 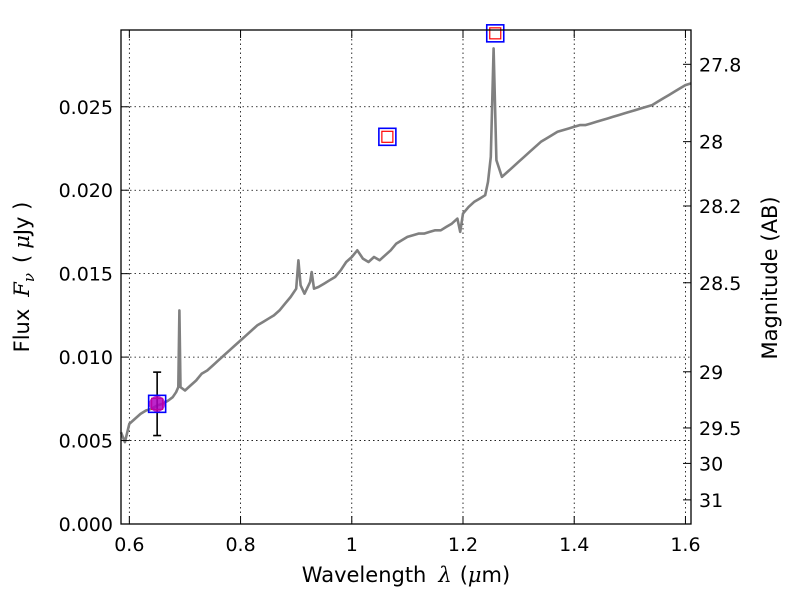 What do you see at coordinates (86, 191) in the screenshot?
I see `y-tick-label: 0.020` at bounding box center [86, 191].